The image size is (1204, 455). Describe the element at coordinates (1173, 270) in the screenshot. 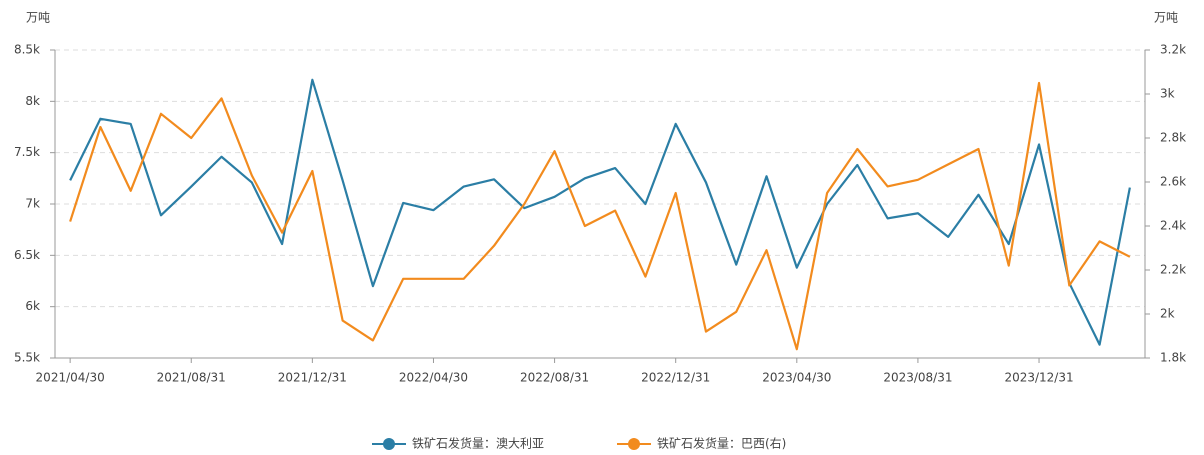

I see `y2-tick-label: 2.2k` at that location.